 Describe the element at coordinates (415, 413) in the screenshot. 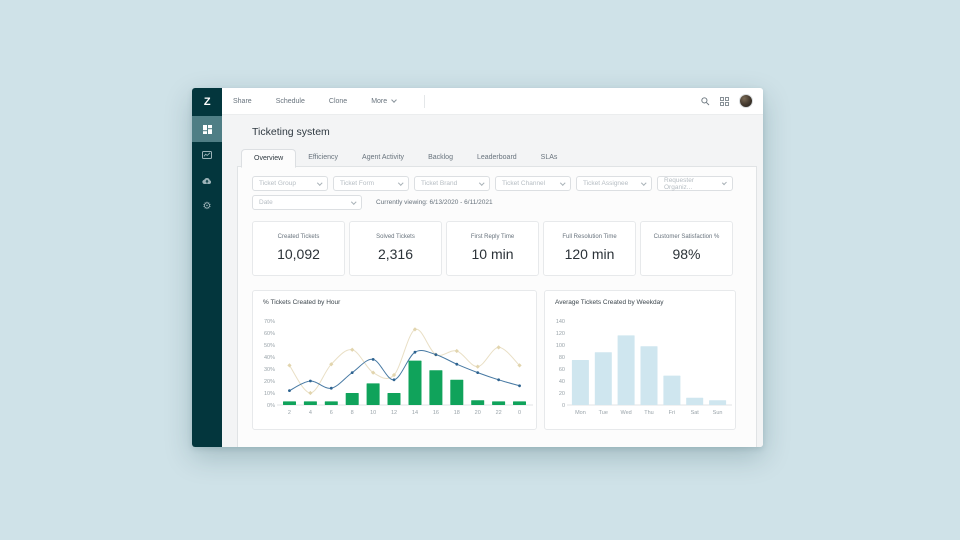

I see `x-tick-label: 14` at that location.